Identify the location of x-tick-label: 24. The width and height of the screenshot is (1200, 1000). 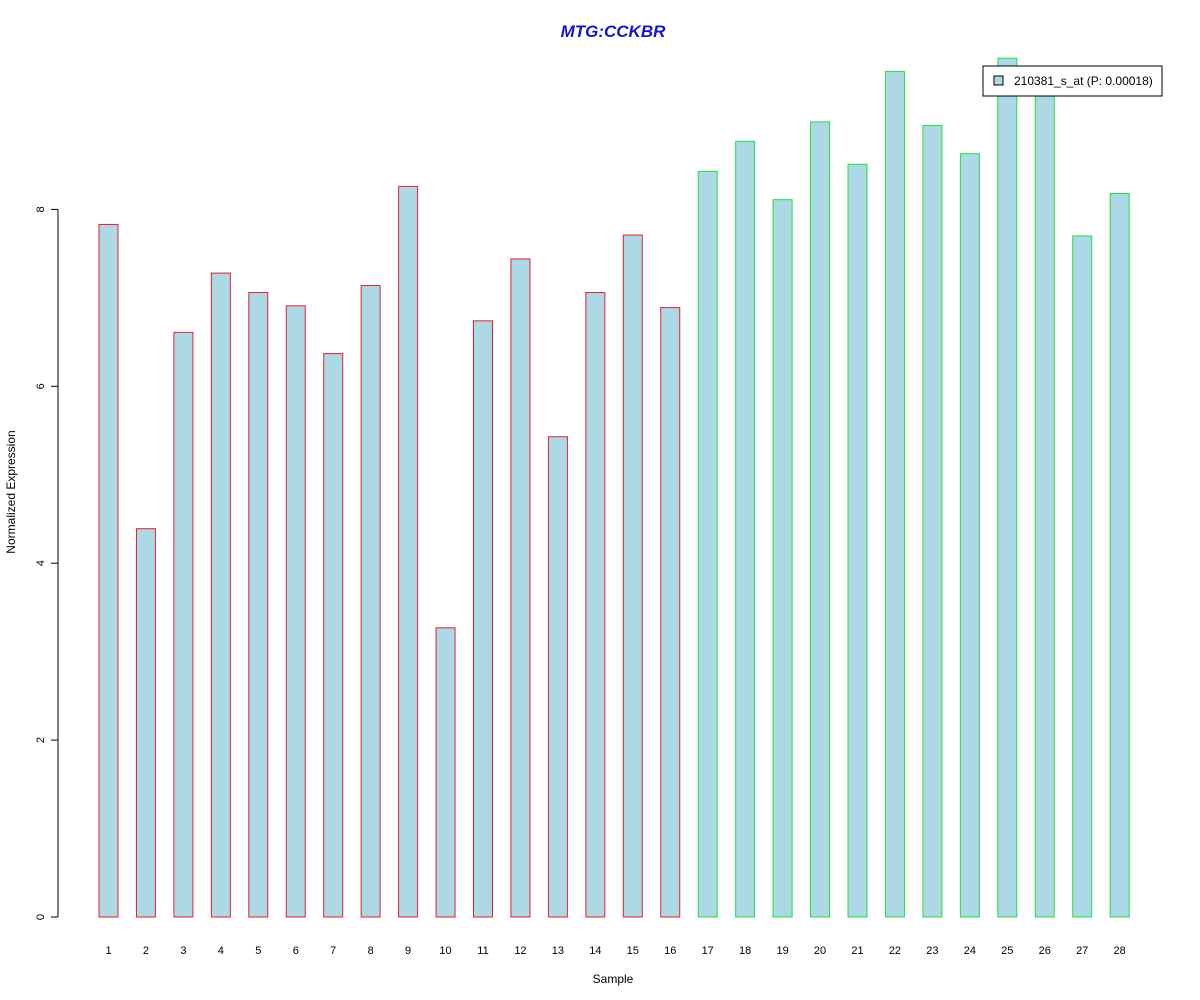
(970, 951).